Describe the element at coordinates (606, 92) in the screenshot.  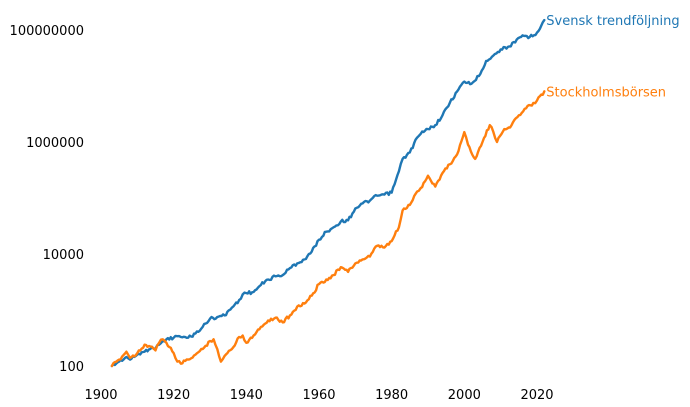
I see `series-label: Stockholmsbörsen` at that location.